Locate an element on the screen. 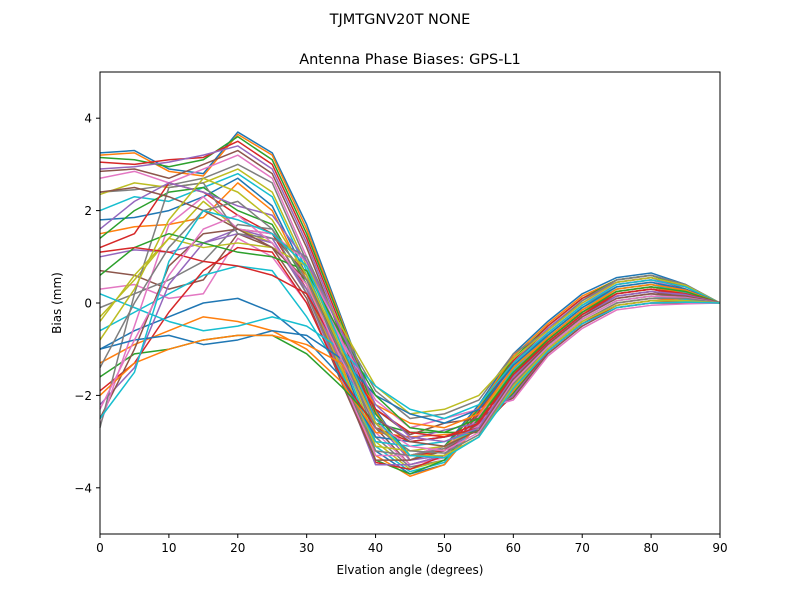 This screenshot has height=600, width=800. x-tick-label: 80 is located at coordinates (650, 548).